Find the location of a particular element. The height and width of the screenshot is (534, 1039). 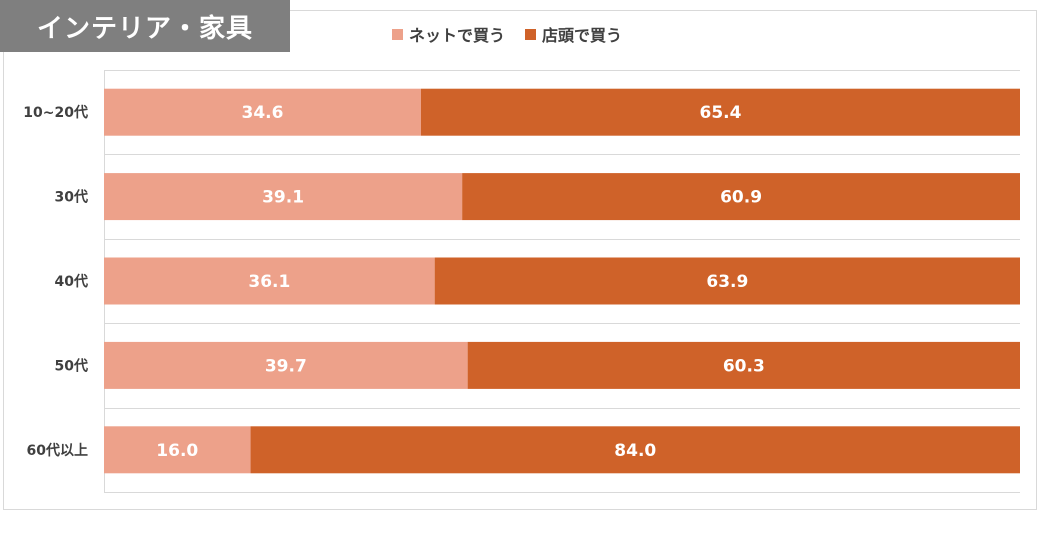

data-label: 60.3 is located at coordinates (744, 366).